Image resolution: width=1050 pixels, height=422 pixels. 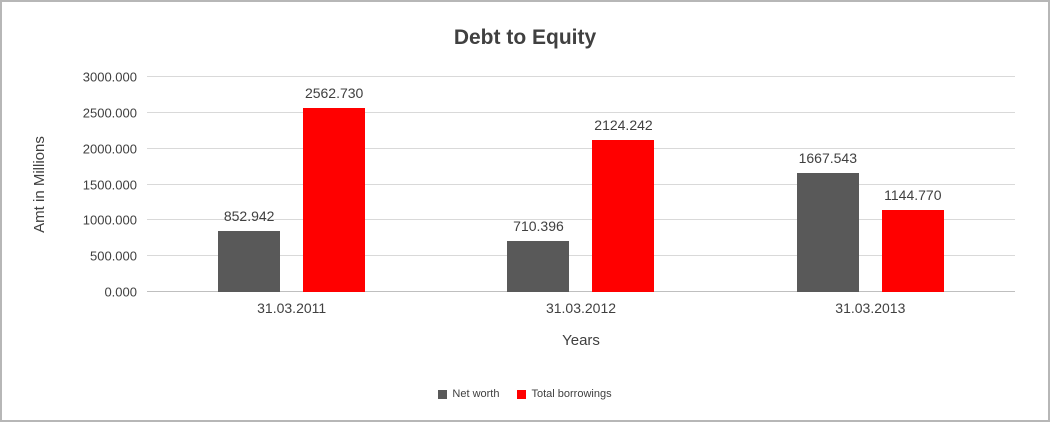 I want to click on x-category-label: 31.03.2012, so click(x=581, y=308).